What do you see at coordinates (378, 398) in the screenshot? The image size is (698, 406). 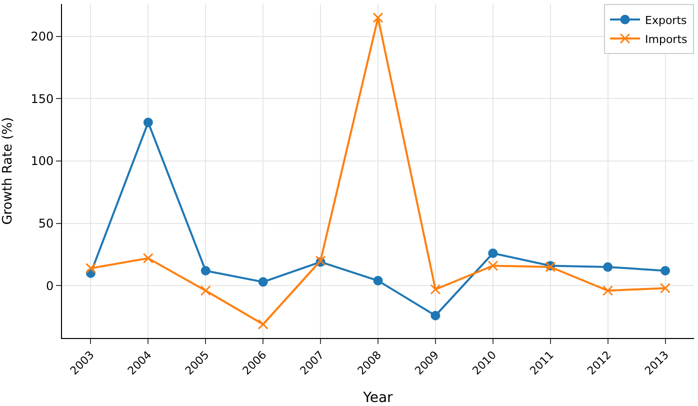 I see `x-axis-title: Year` at bounding box center [378, 398].